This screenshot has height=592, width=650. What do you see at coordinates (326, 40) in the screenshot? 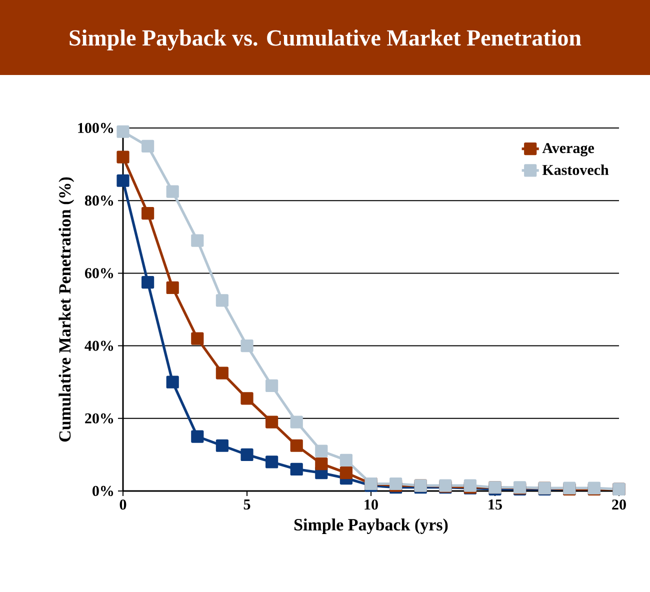
I see `chart-title: Simple Payback vs. Cumulative Market Penetration` at bounding box center [326, 40].